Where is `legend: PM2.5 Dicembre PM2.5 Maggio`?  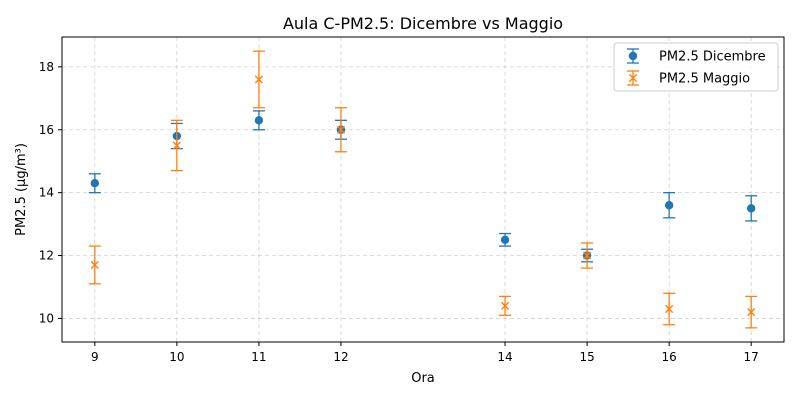
legend: PM2.5 Dicembre PM2.5 Maggio is located at coordinates (696, 67).